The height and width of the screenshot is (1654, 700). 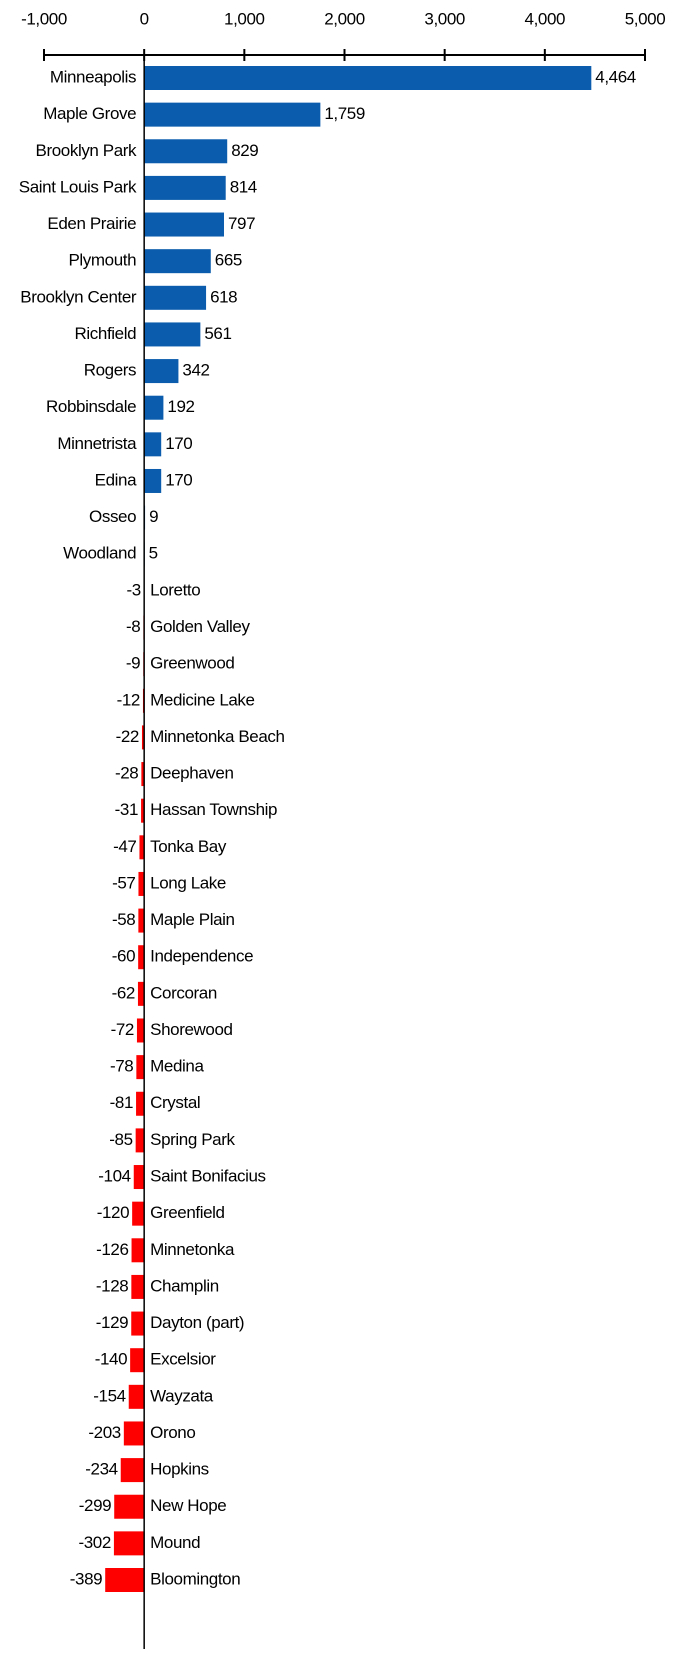 What do you see at coordinates (123, 882) in the screenshot?
I see `value-label: -57` at bounding box center [123, 882].